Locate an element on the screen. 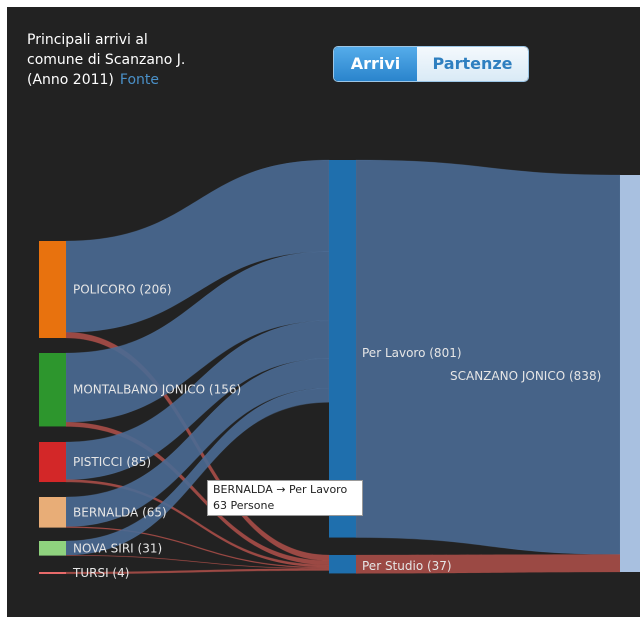 The width and height of the screenshot is (640, 623). tooltip-value: 63 Persone is located at coordinates (244, 505).